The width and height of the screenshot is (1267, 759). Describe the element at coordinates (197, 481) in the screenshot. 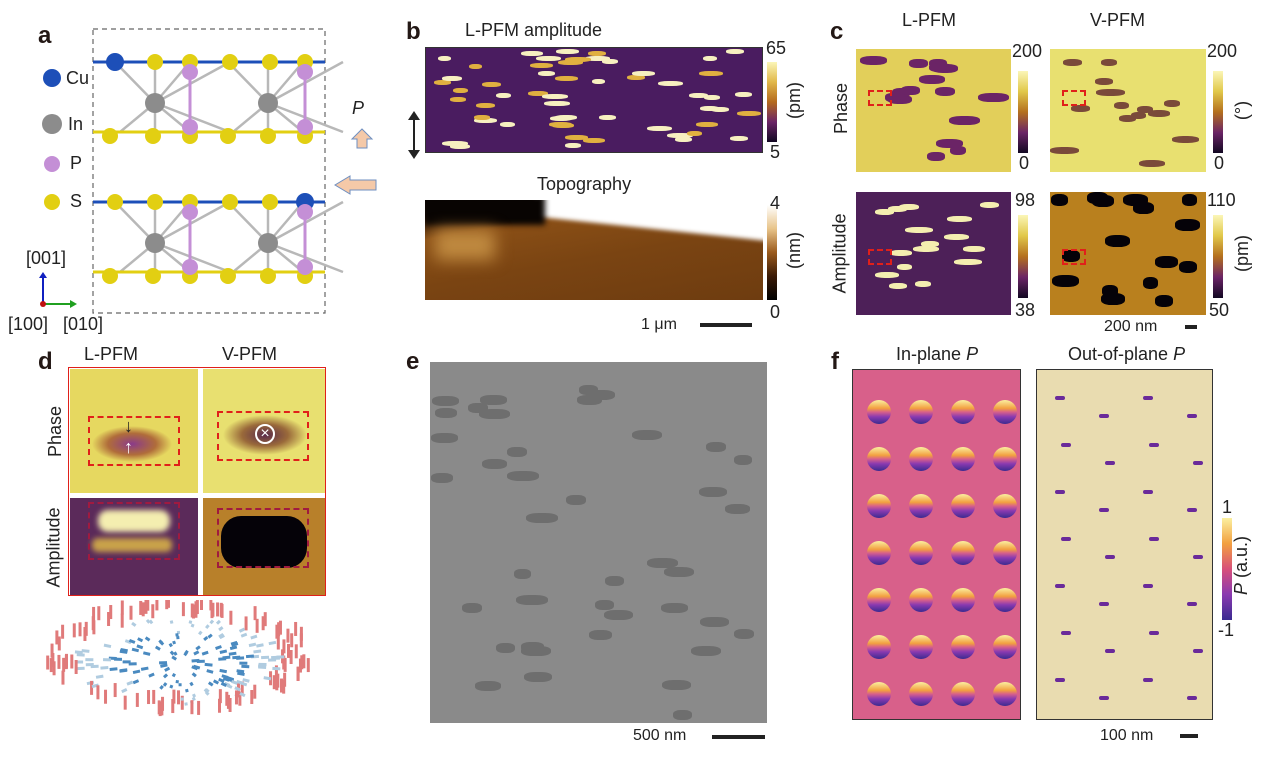

I see `d-zoom-frame: ↓ ↑ ×` at that location.